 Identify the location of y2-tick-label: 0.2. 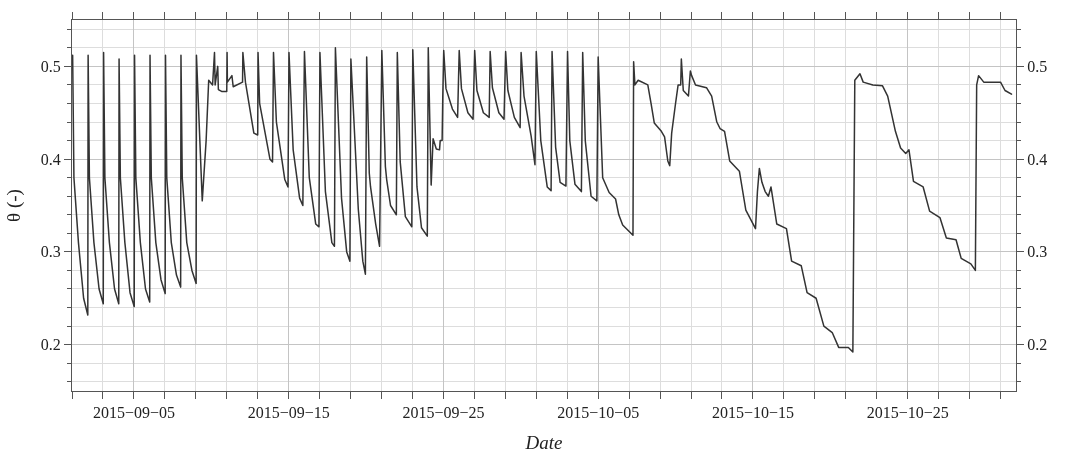
(1037, 345).